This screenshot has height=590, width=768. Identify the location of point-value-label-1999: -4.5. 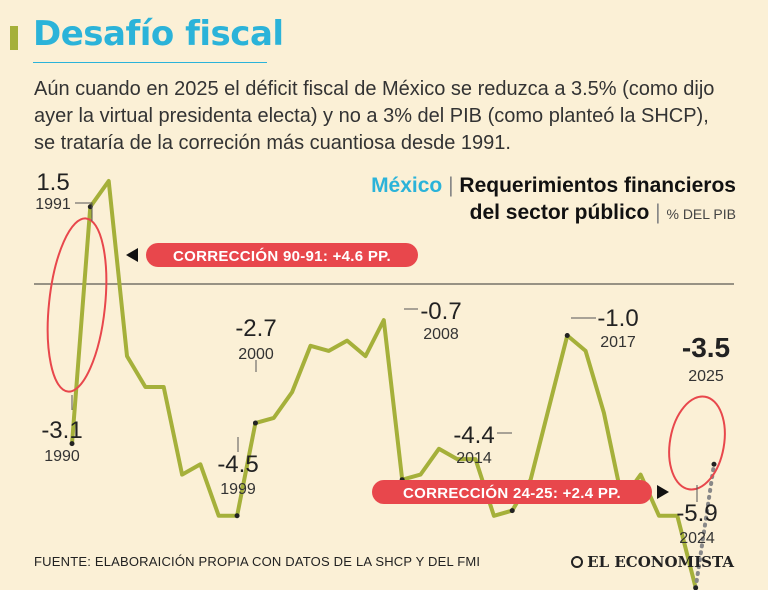
(237, 464).